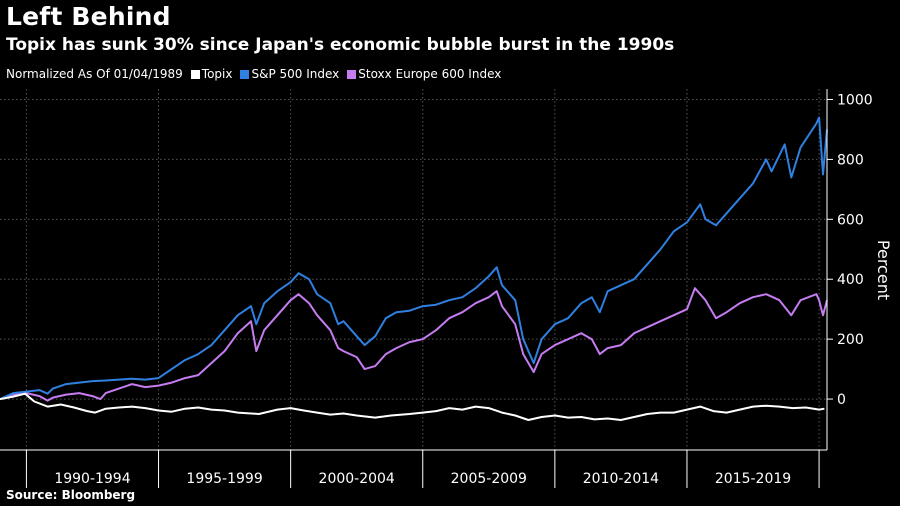 The image size is (900, 506). I want to click on legend-swatch-topix, so click(195, 74).